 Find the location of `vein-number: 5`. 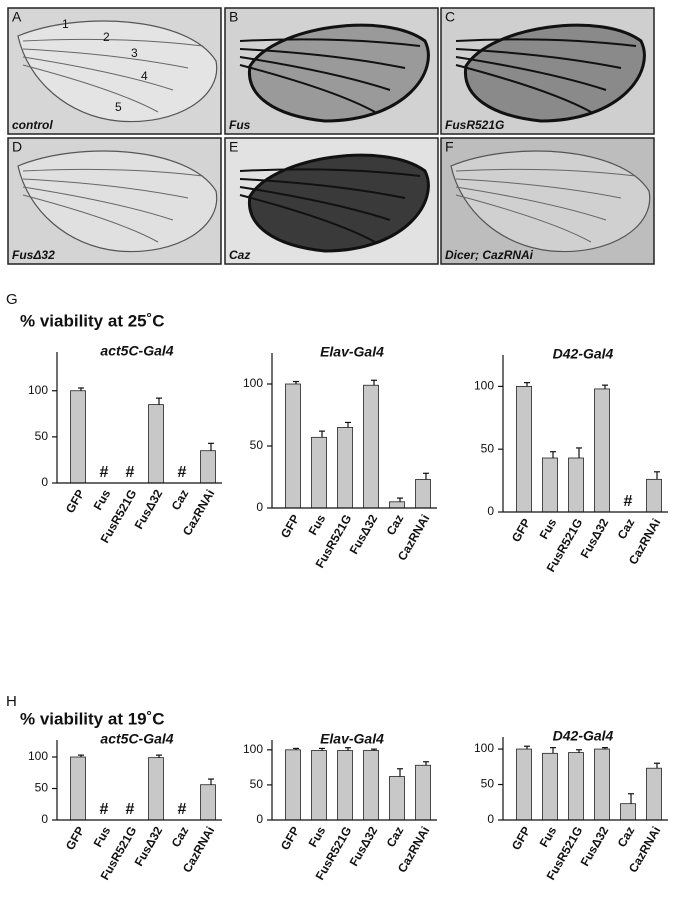

vein-number: 5 is located at coordinates (118, 107).